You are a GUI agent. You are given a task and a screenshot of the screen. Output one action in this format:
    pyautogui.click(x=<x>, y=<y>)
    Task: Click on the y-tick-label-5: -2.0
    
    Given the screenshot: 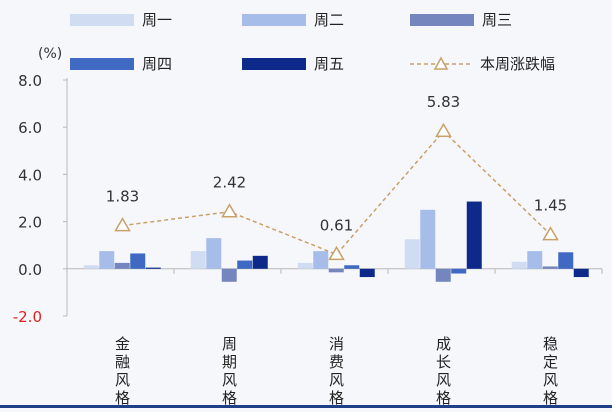 What is the action you would take?
    pyautogui.click(x=27, y=317)
    